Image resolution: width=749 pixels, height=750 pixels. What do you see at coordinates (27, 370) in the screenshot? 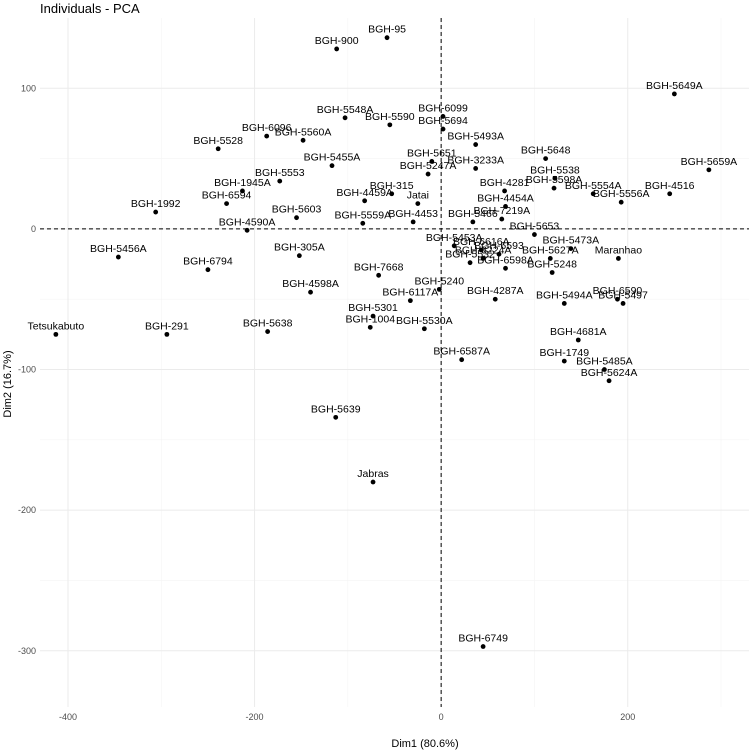
I see `y-tick-label: -100` at bounding box center [27, 370].